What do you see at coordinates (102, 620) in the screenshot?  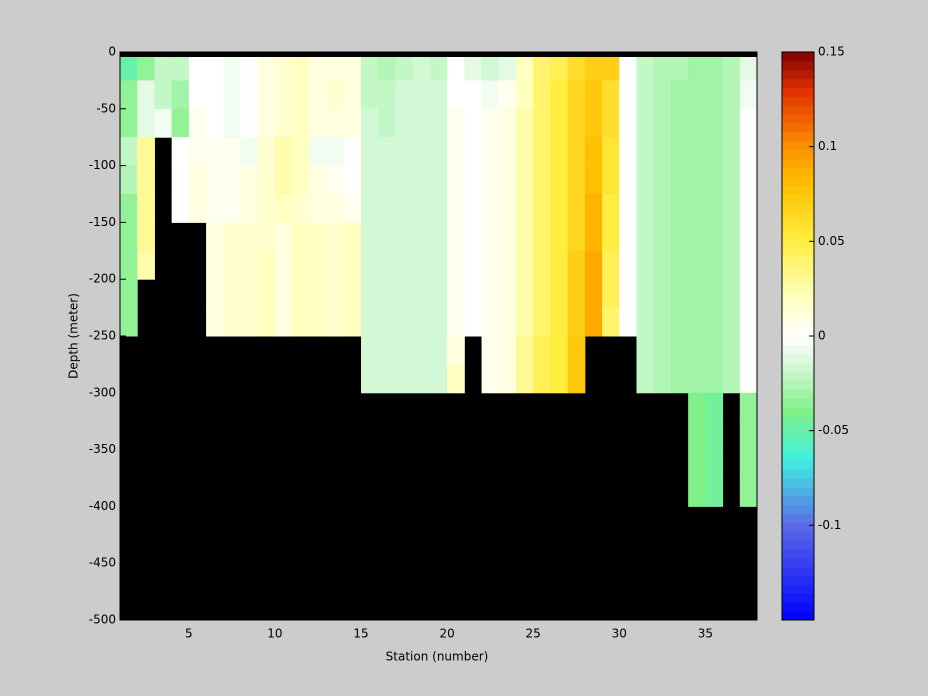 I see `y-tick-label: -500` at bounding box center [102, 620].